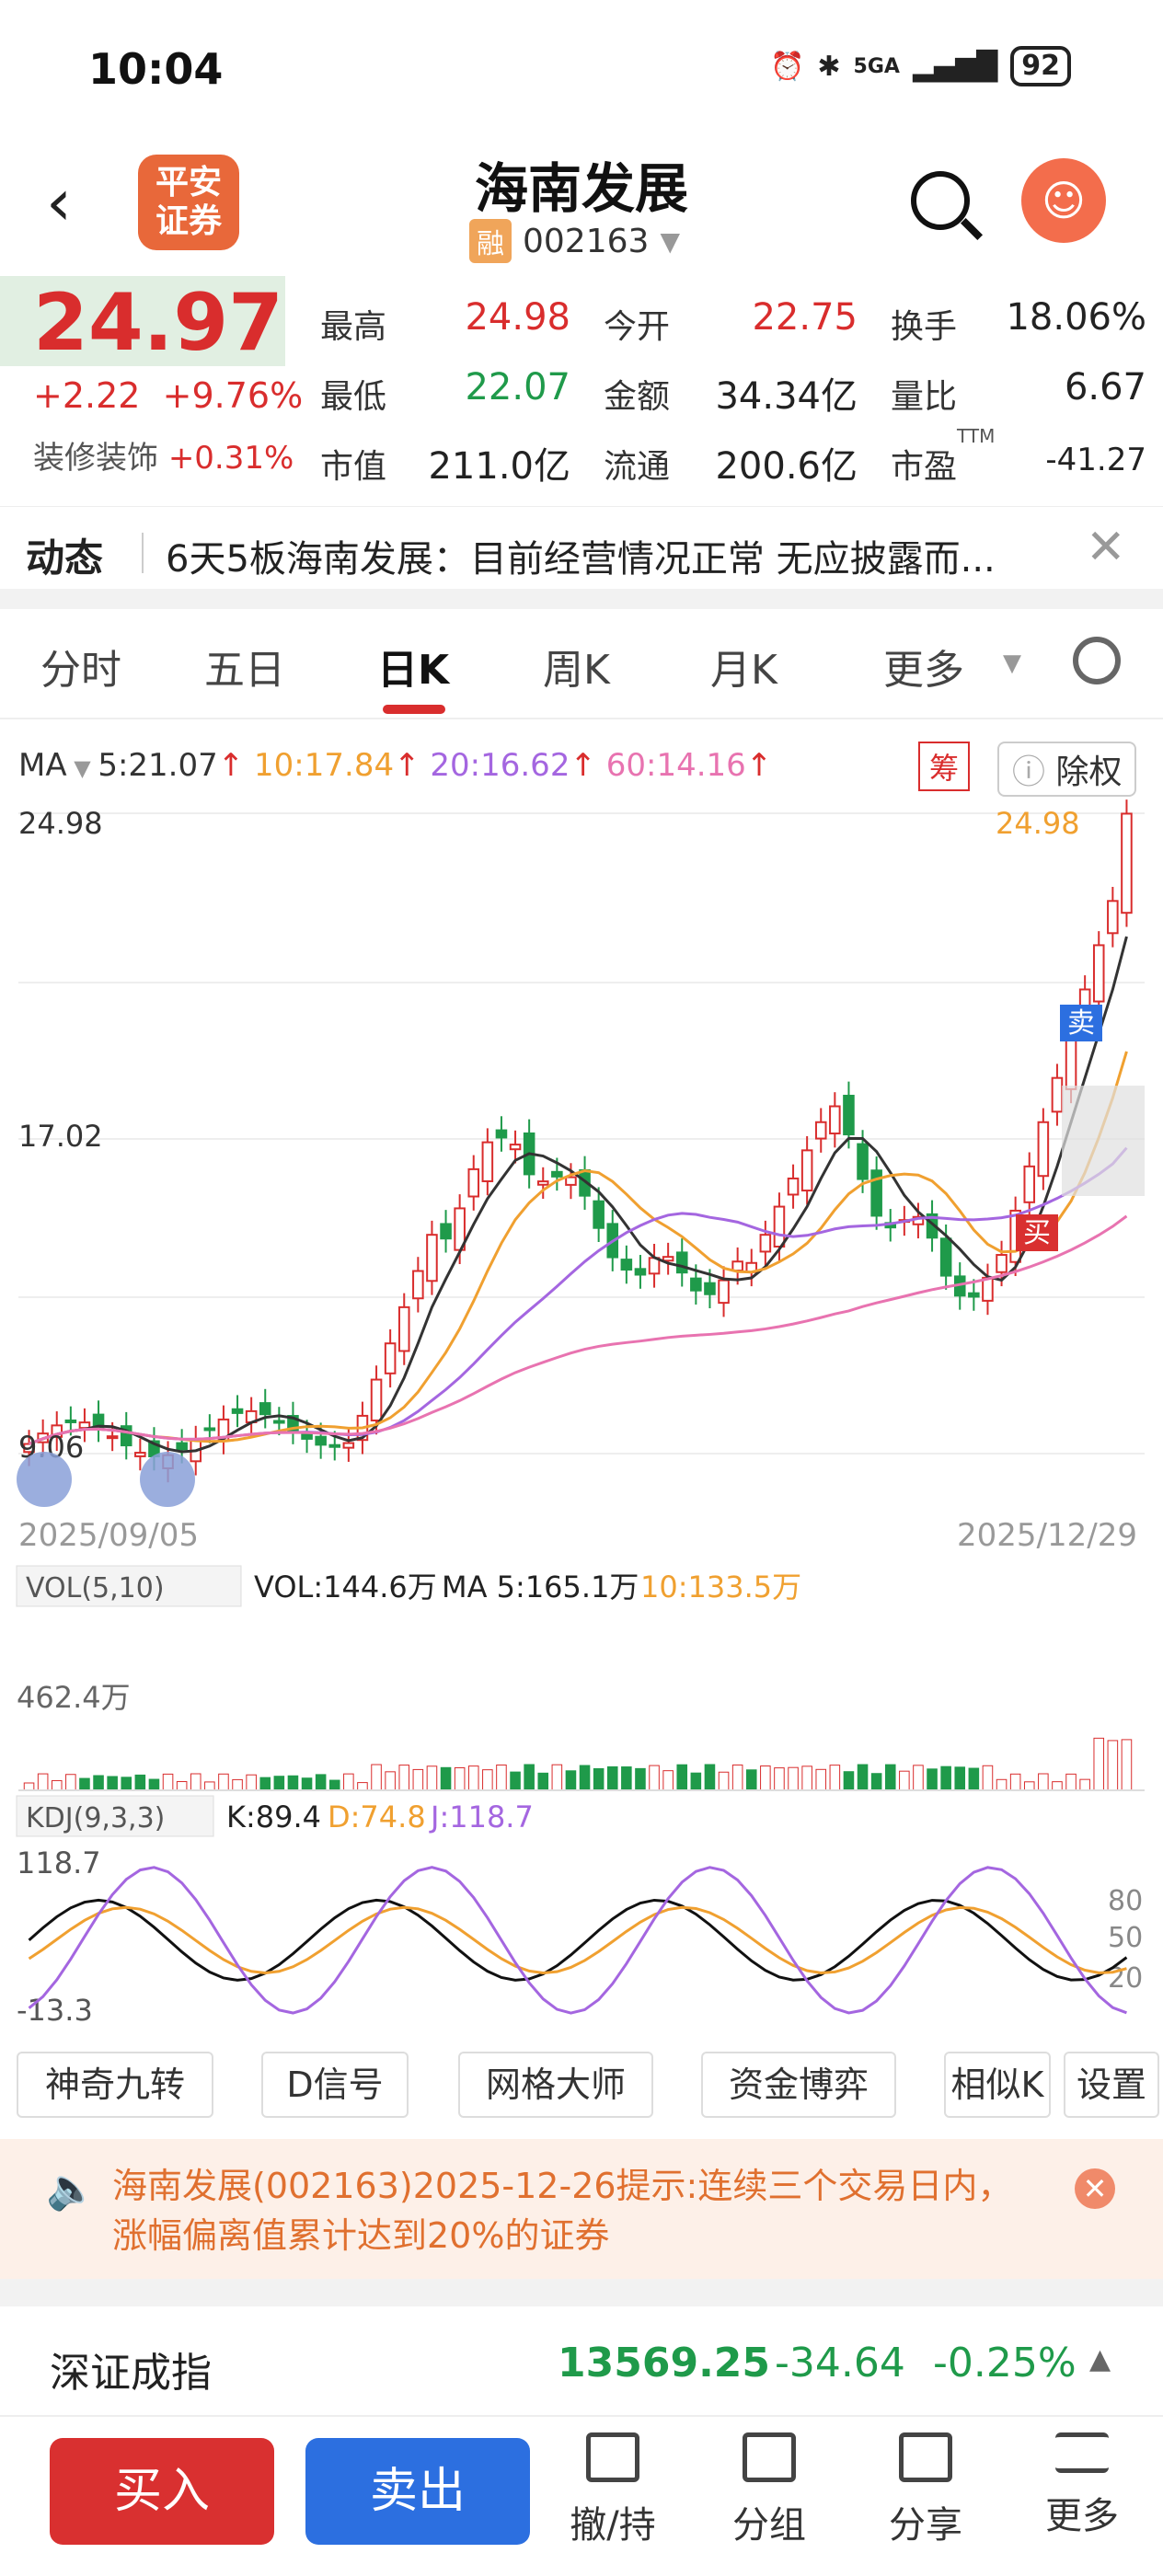 This screenshot has height=2576, width=1163. What do you see at coordinates (923, 670) in the screenshot?
I see `tab-more: 更多` at bounding box center [923, 670].